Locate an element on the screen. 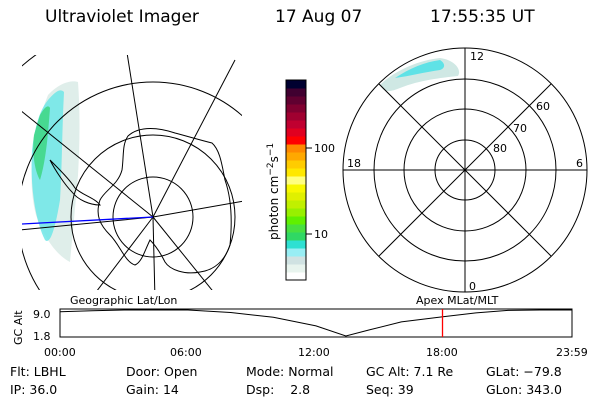  x-tick-label: 06:00 is located at coordinates (186, 352).